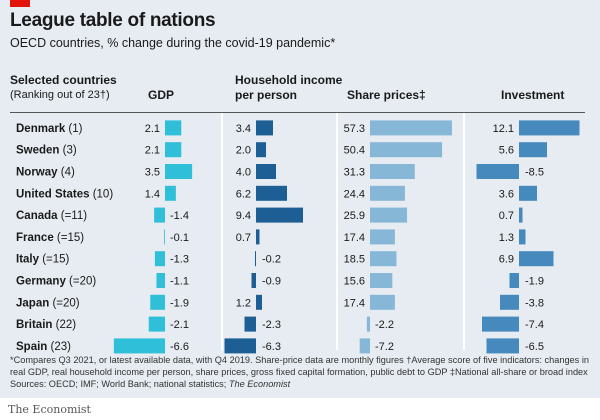 This screenshot has width=600, height=420. I want to click on footnote-sources-publication: The Economist, so click(259, 384).